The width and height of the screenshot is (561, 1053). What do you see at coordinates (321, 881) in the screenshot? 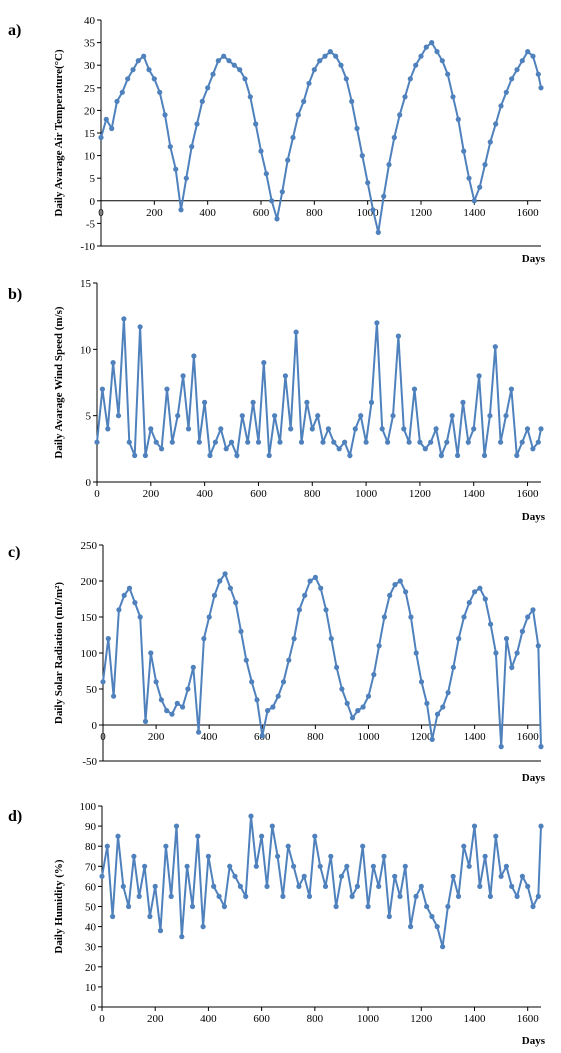
I see `series-line` at bounding box center [321, 881].